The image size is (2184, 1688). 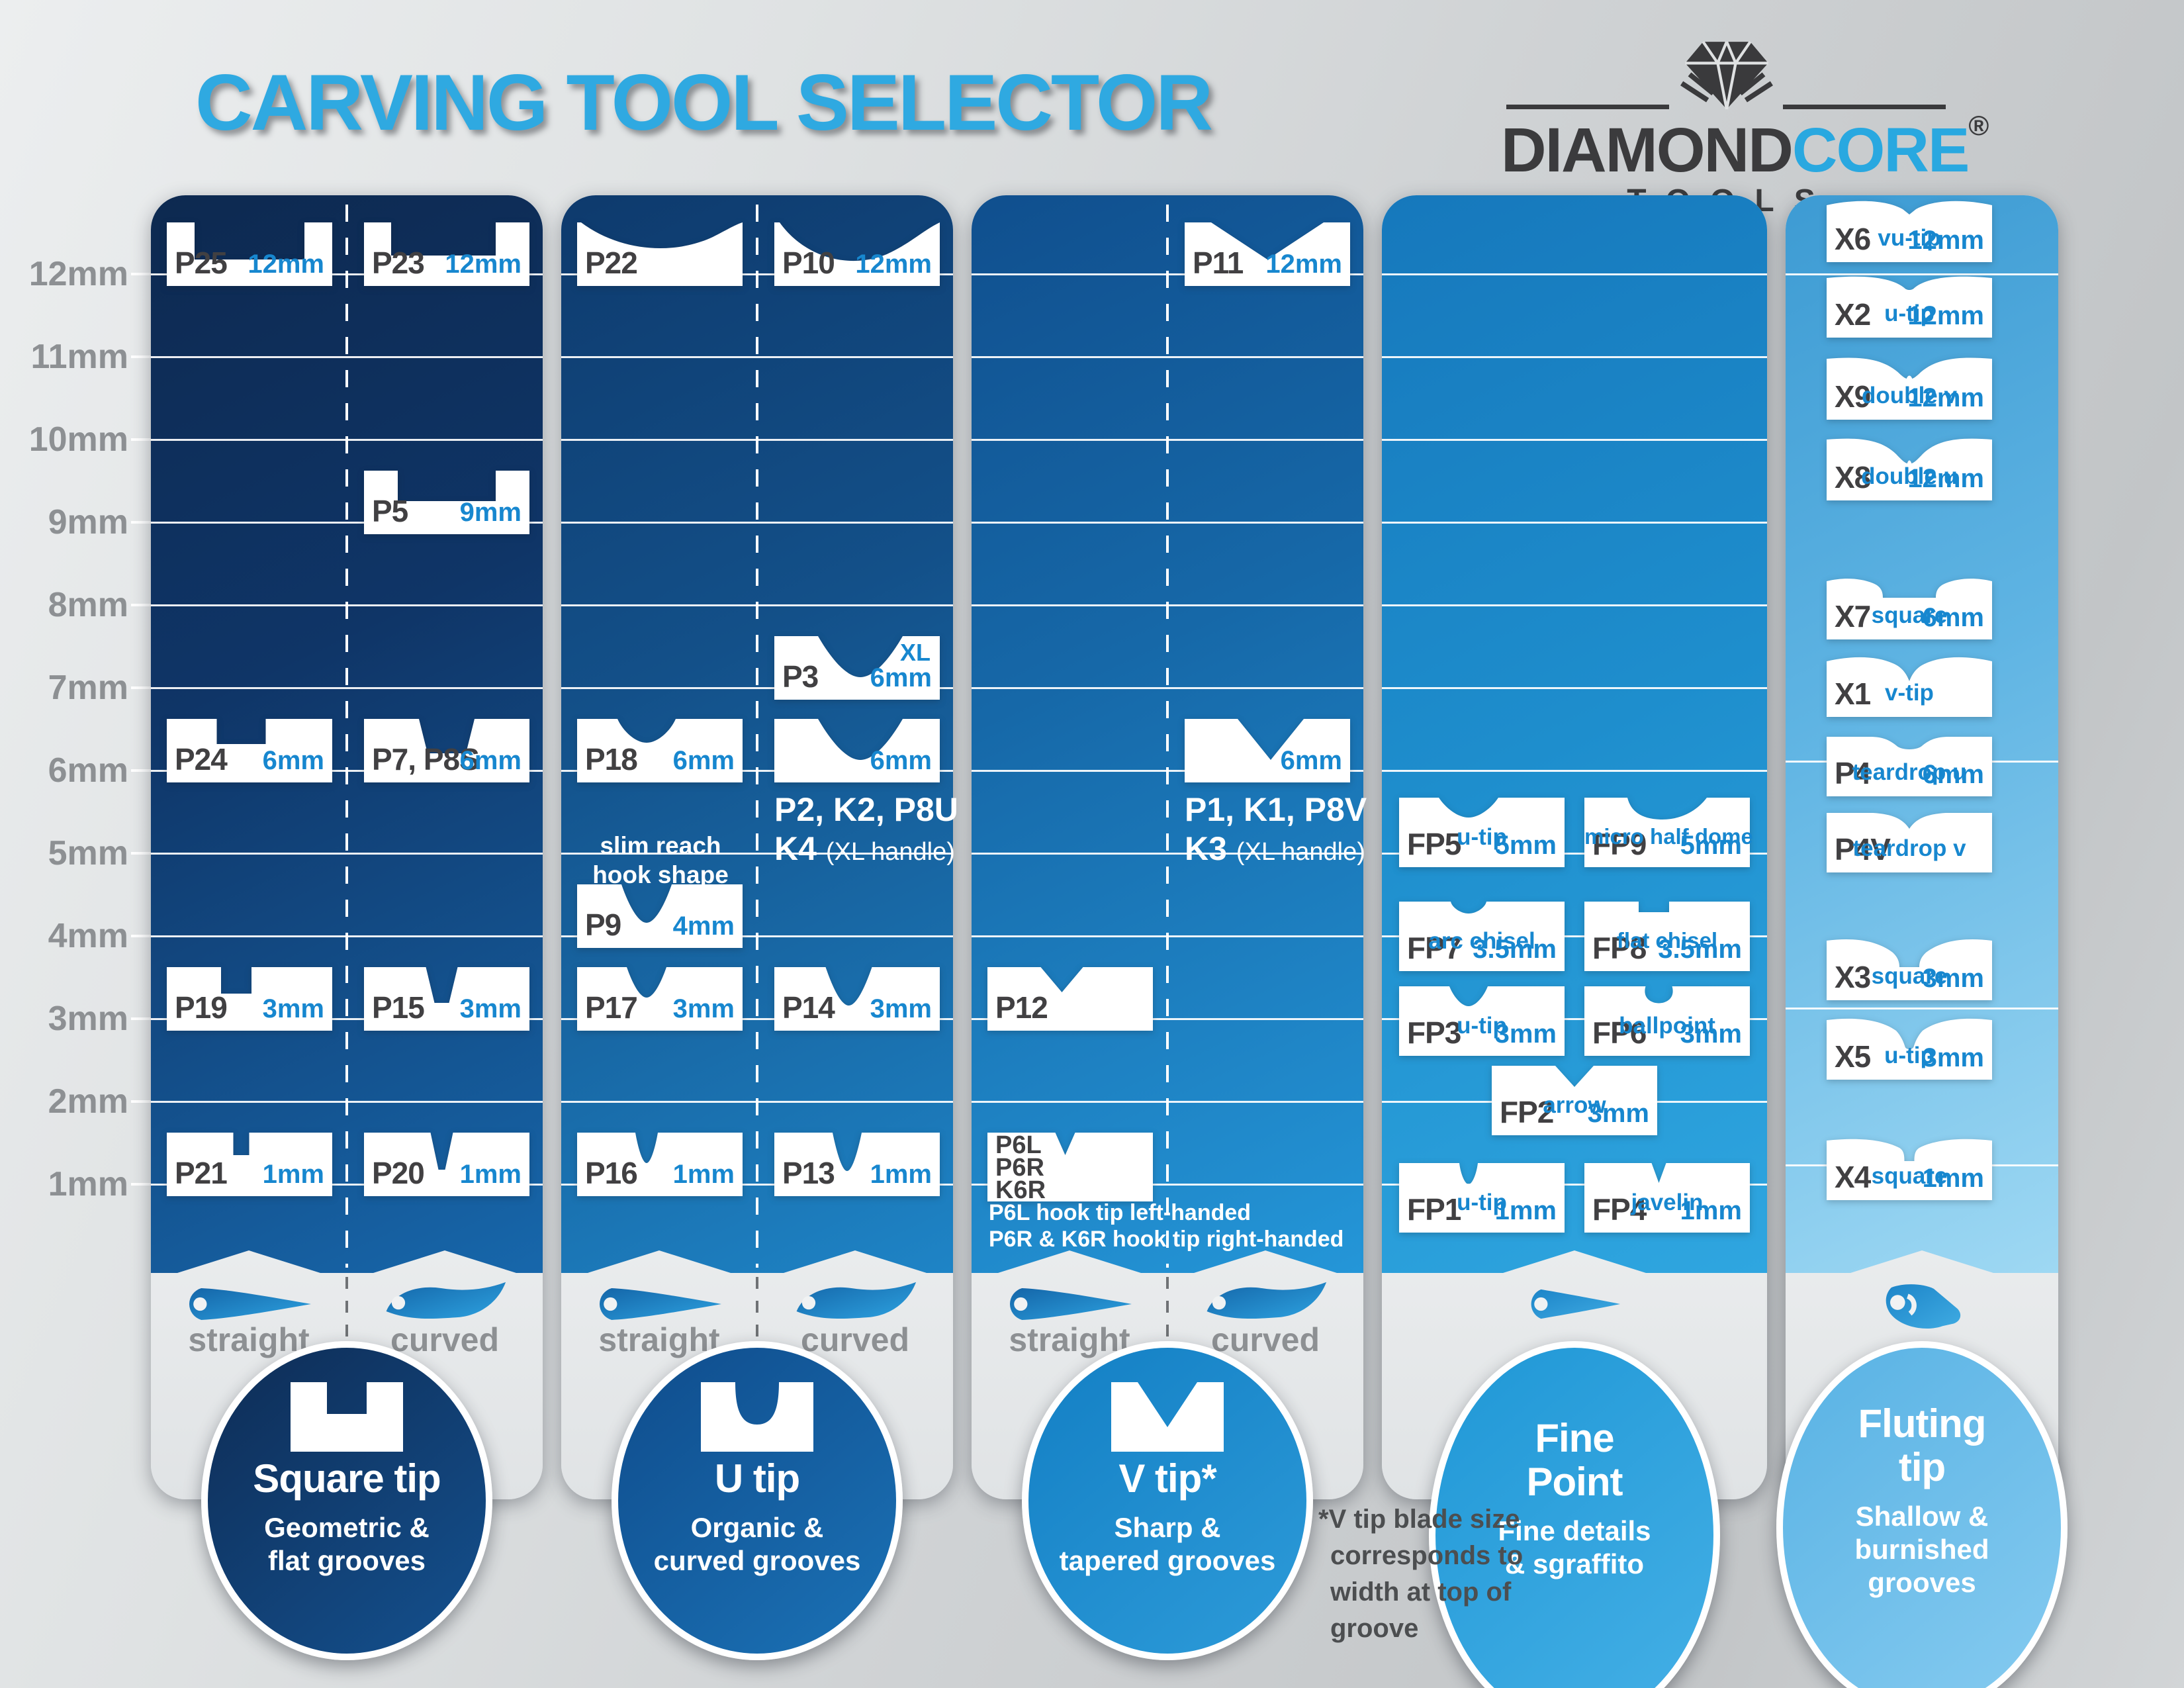 I want to click on tool-shape-descriptor: square, so click(x=1909, y=615).